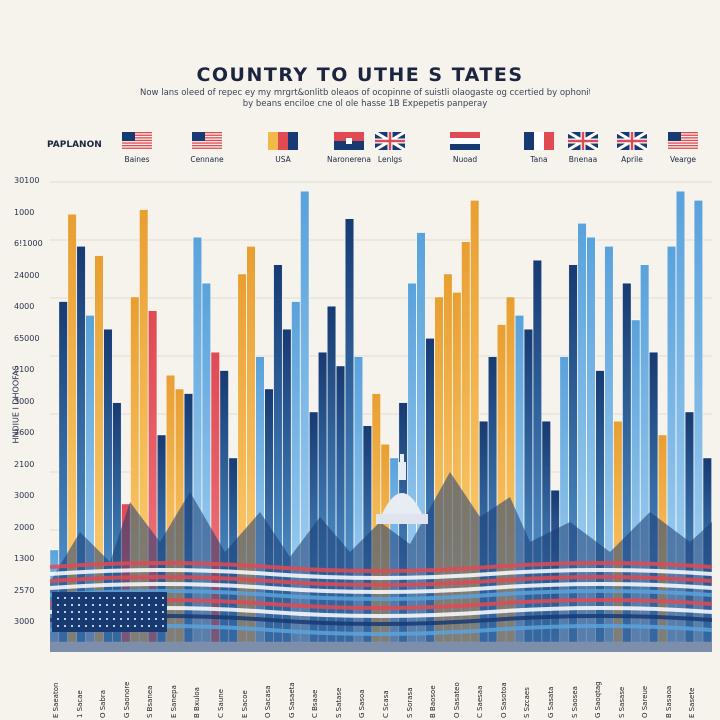 The image size is (720, 720). I want to click on x-tick-label: G Sasoa, so click(362, 703).